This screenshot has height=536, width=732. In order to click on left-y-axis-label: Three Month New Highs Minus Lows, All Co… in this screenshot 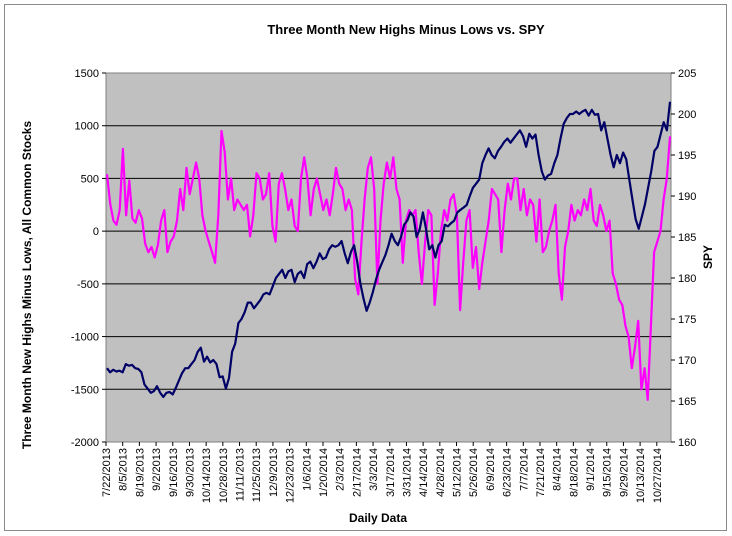, I will do `click(27, 285)`.